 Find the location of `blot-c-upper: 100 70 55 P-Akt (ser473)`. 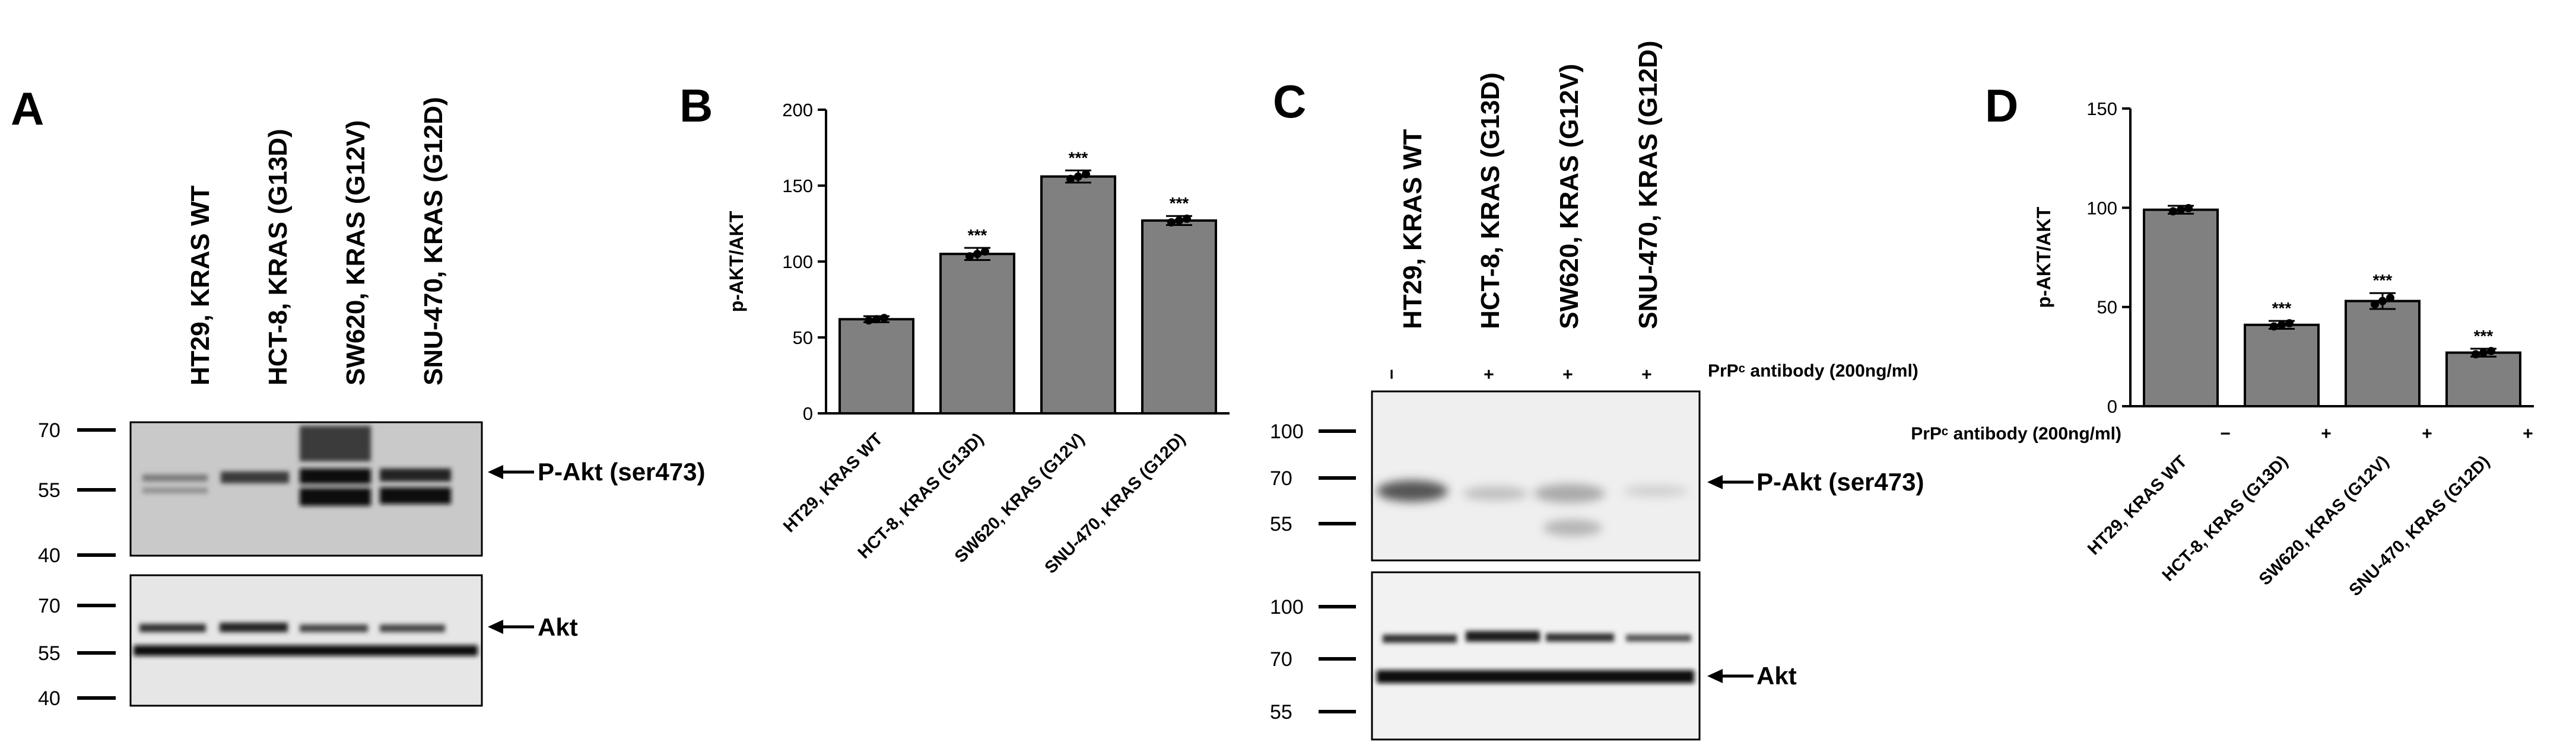

blot-c-upper: 100 70 55 P-Akt (ser473) is located at coordinates (1597, 476).